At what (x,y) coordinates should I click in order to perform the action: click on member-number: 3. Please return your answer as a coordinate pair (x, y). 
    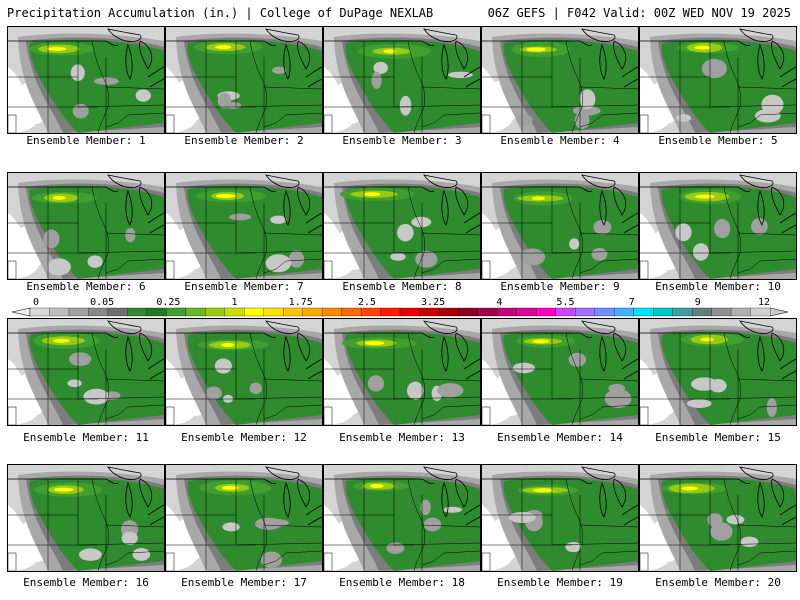
    Looking at the image, I should click on (458, 140).